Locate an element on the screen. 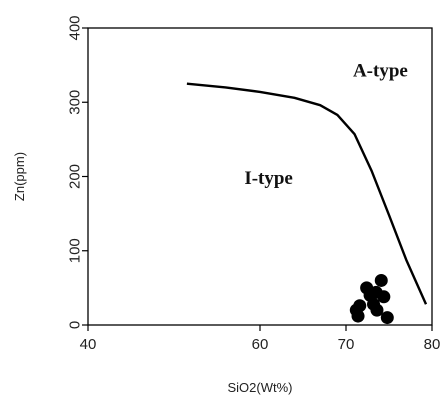 Image resolution: width=446 pixels, height=401 pixels. region-label: A-type is located at coordinates (380, 70).